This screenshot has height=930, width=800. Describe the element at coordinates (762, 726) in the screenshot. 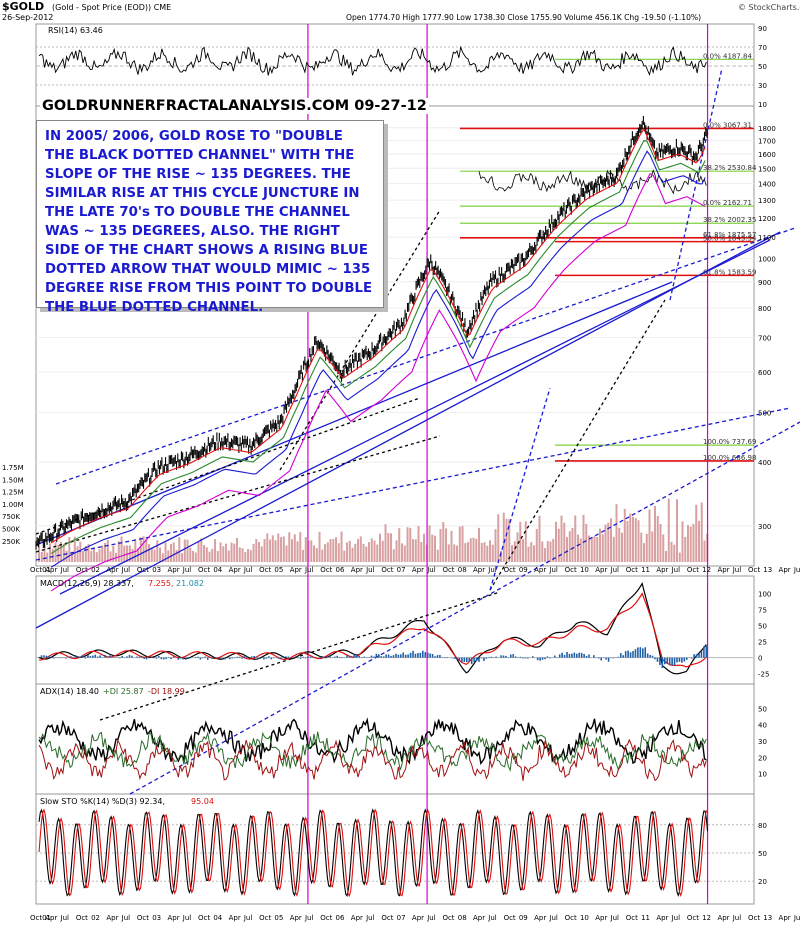

I see `adx-tick-label: 40` at that location.